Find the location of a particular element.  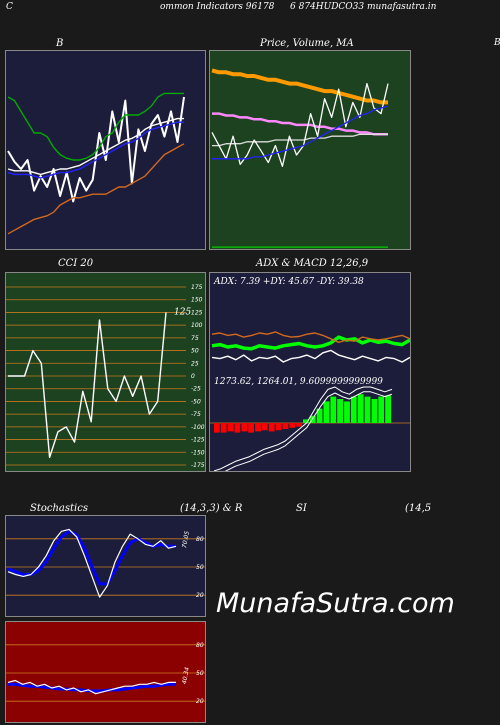

cci-title: CCI 20 is located at coordinates (76, 263).